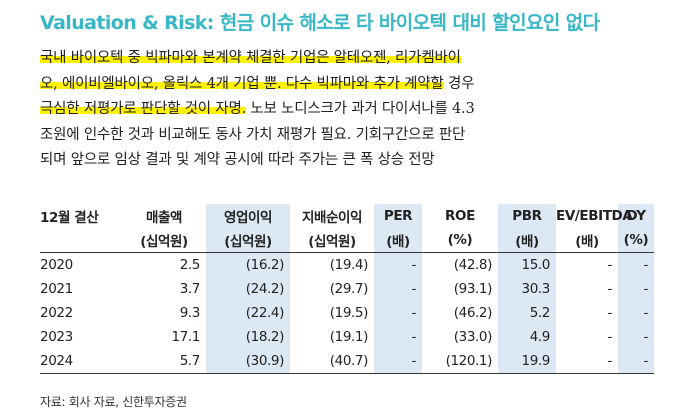 The image size is (677, 417). I want to click on table-cell: 3.7, so click(190, 289).